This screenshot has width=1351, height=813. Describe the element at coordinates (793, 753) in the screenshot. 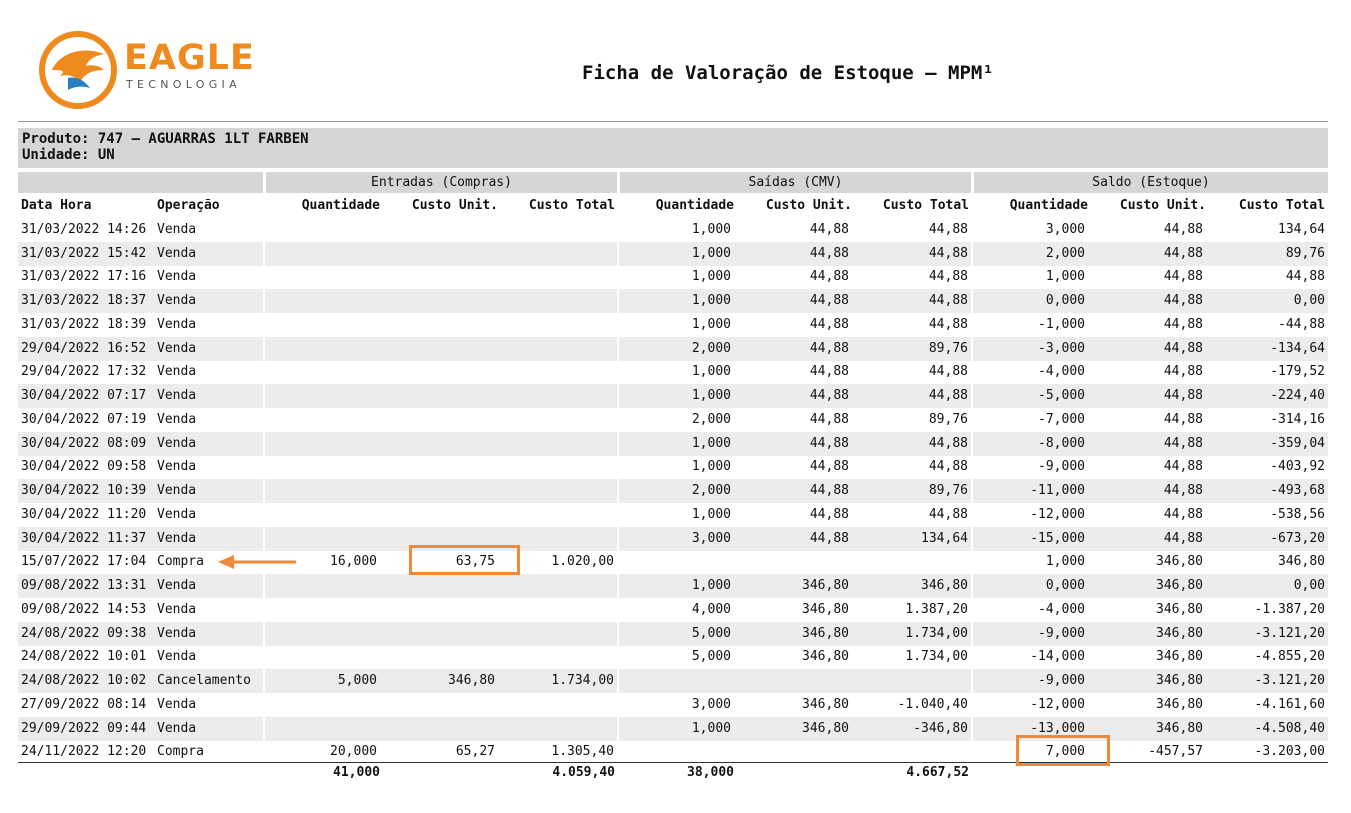

I see `cell-sai-custo-unit` at that location.